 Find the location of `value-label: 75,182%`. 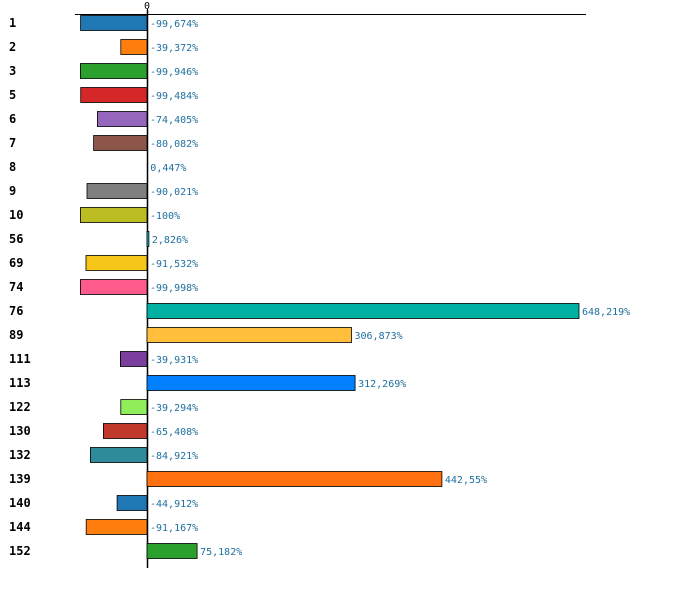

value-label: 75,182% is located at coordinates (221, 552).